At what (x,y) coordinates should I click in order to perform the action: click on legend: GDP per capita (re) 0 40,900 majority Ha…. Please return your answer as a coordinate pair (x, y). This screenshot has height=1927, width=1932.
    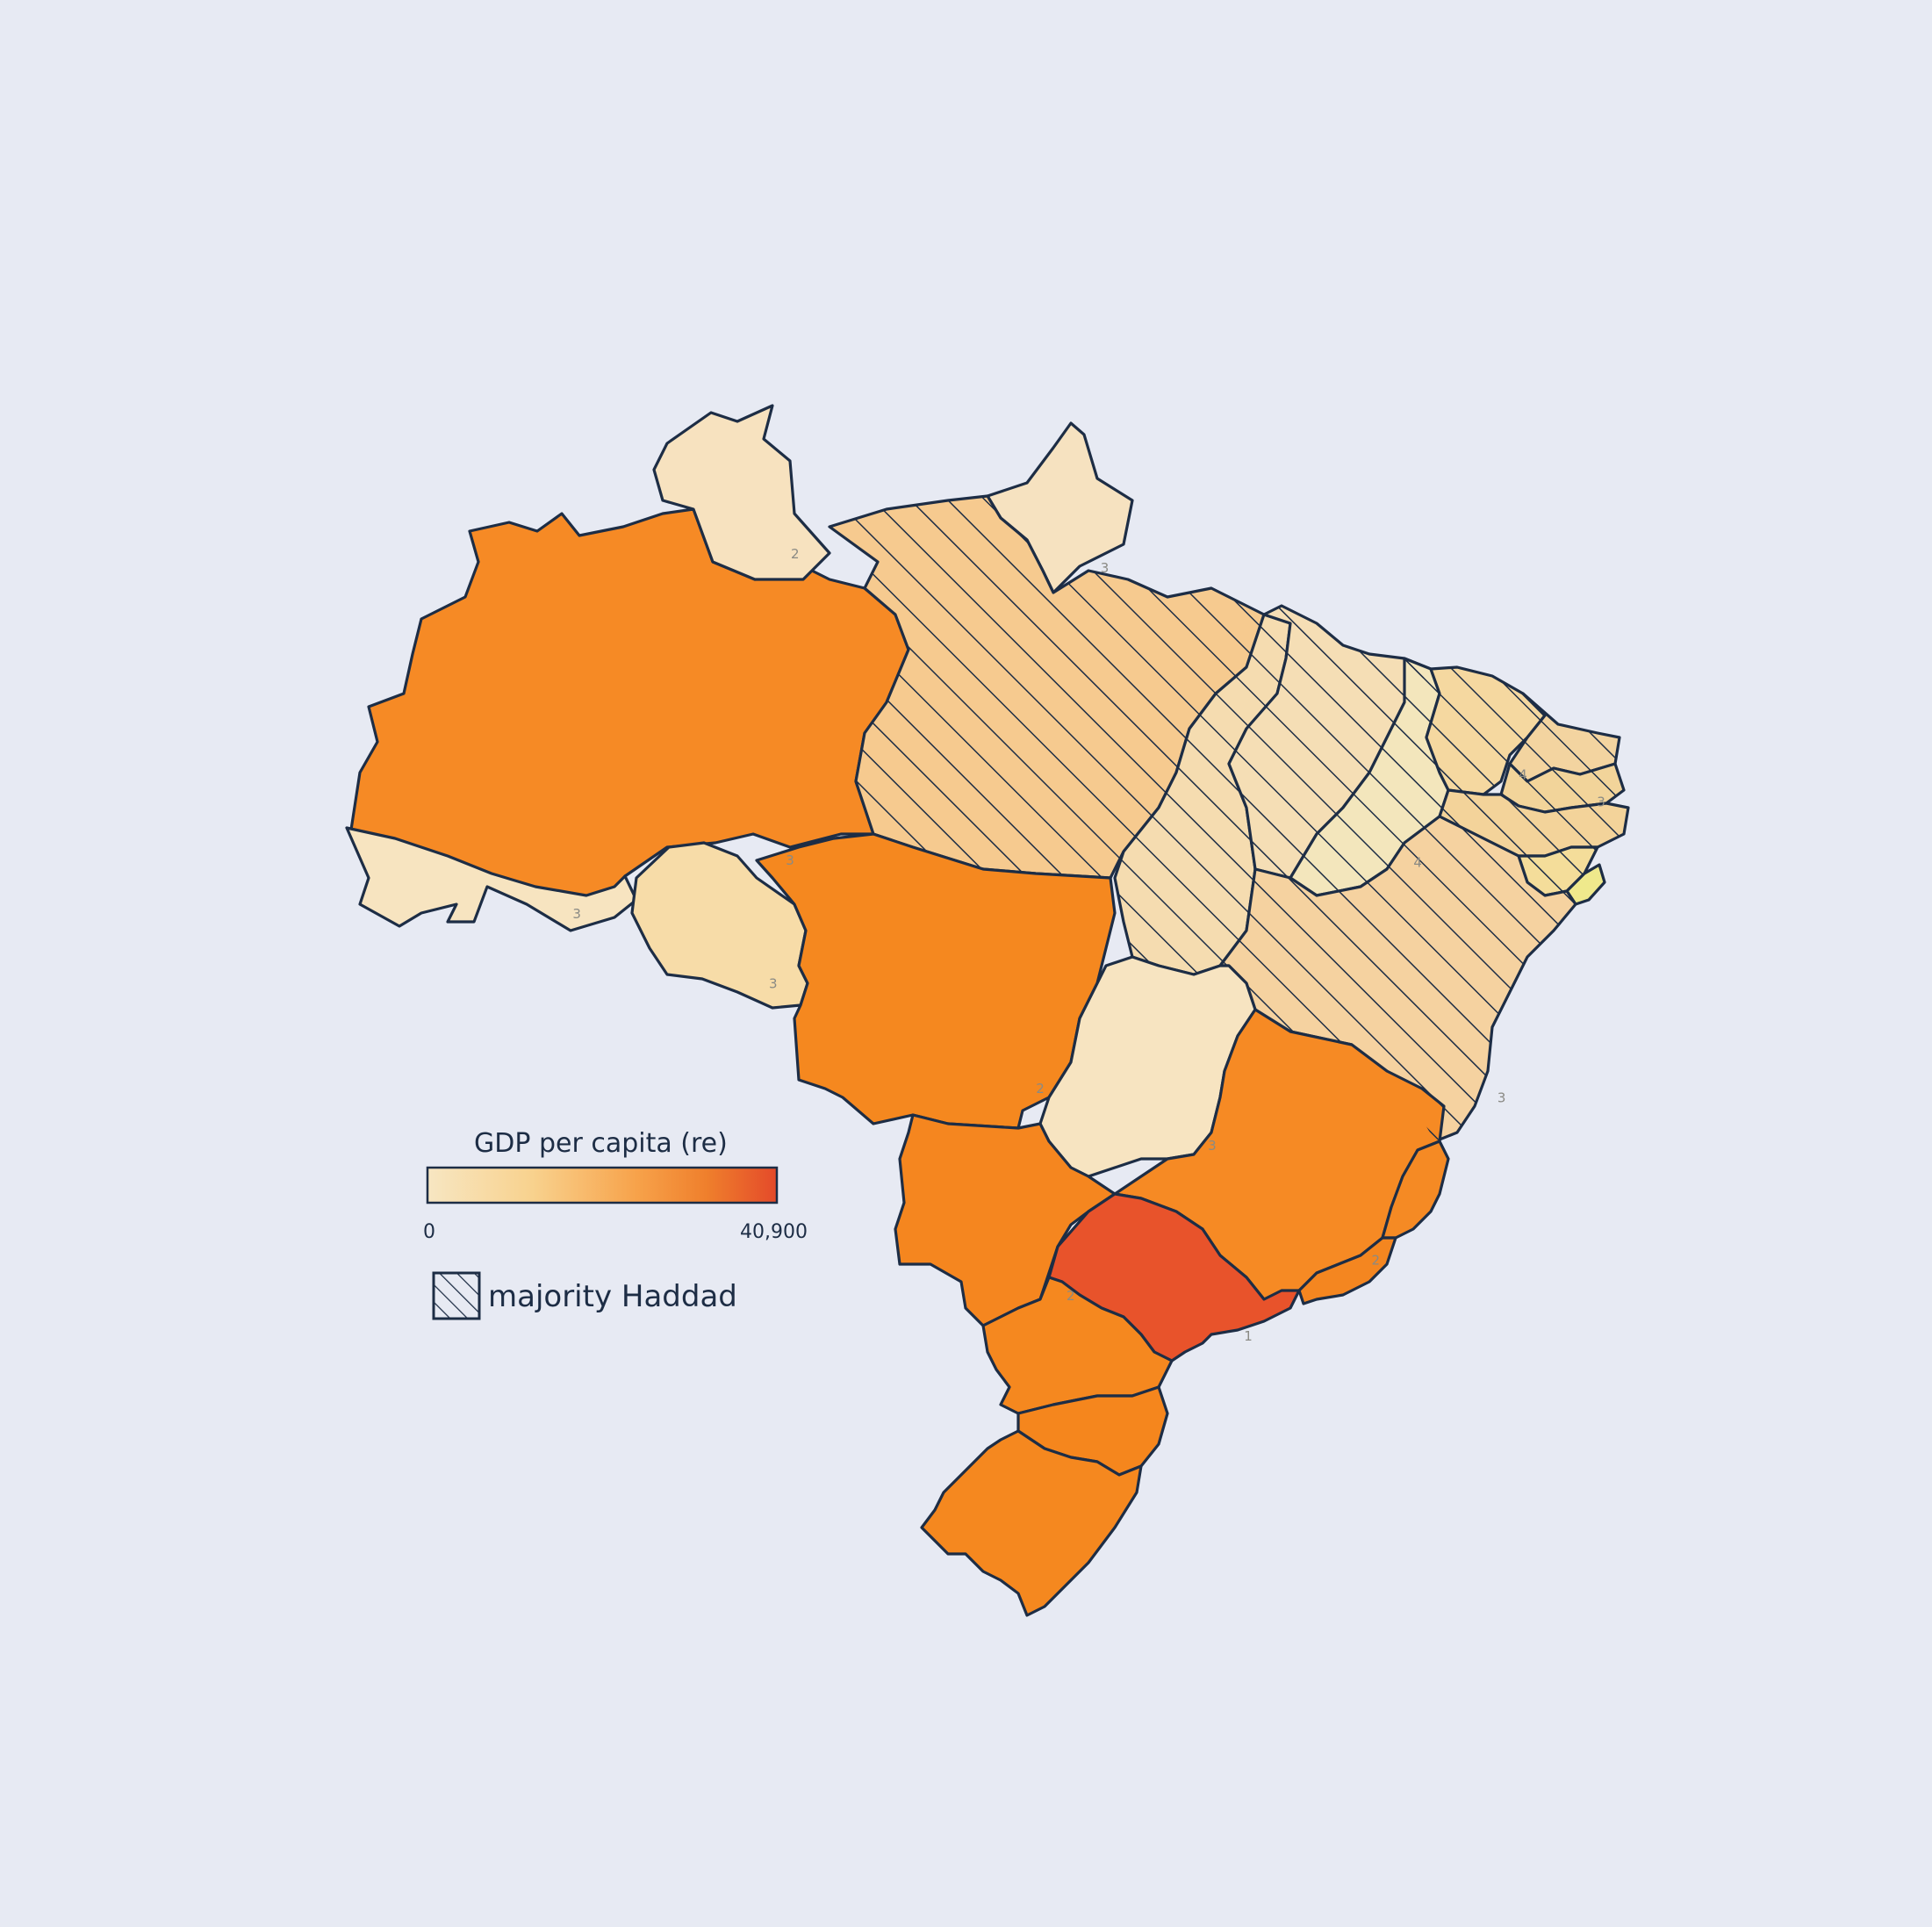
    Looking at the image, I should click on (615, 1224).